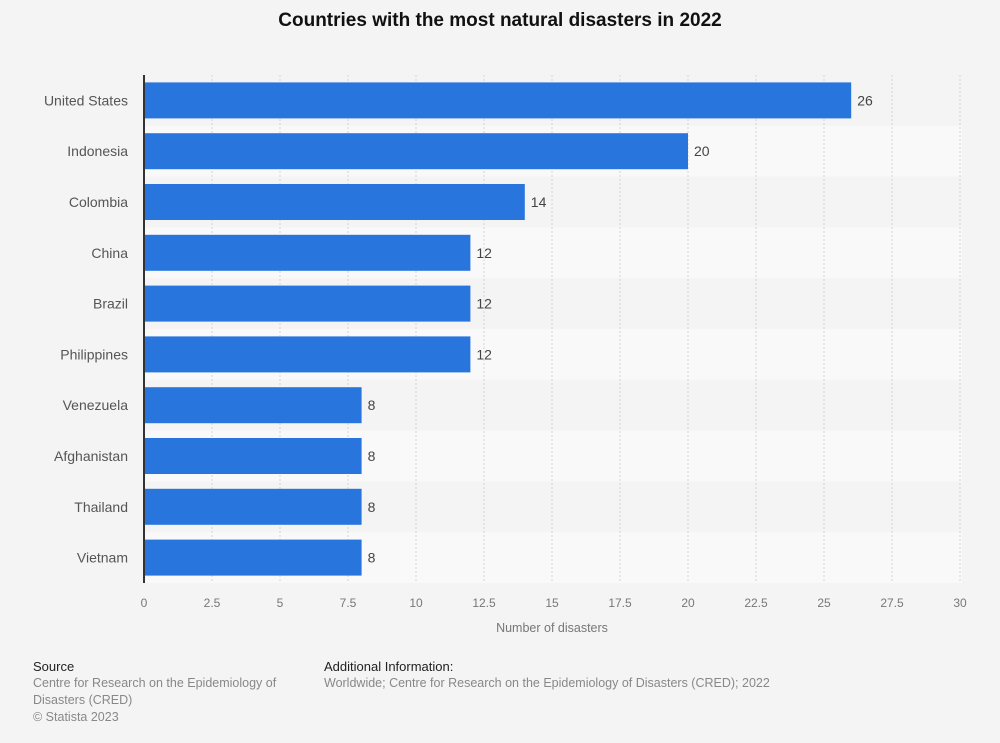  Describe the element at coordinates (94, 354) in the screenshot. I see `category-label: Philippines` at that location.